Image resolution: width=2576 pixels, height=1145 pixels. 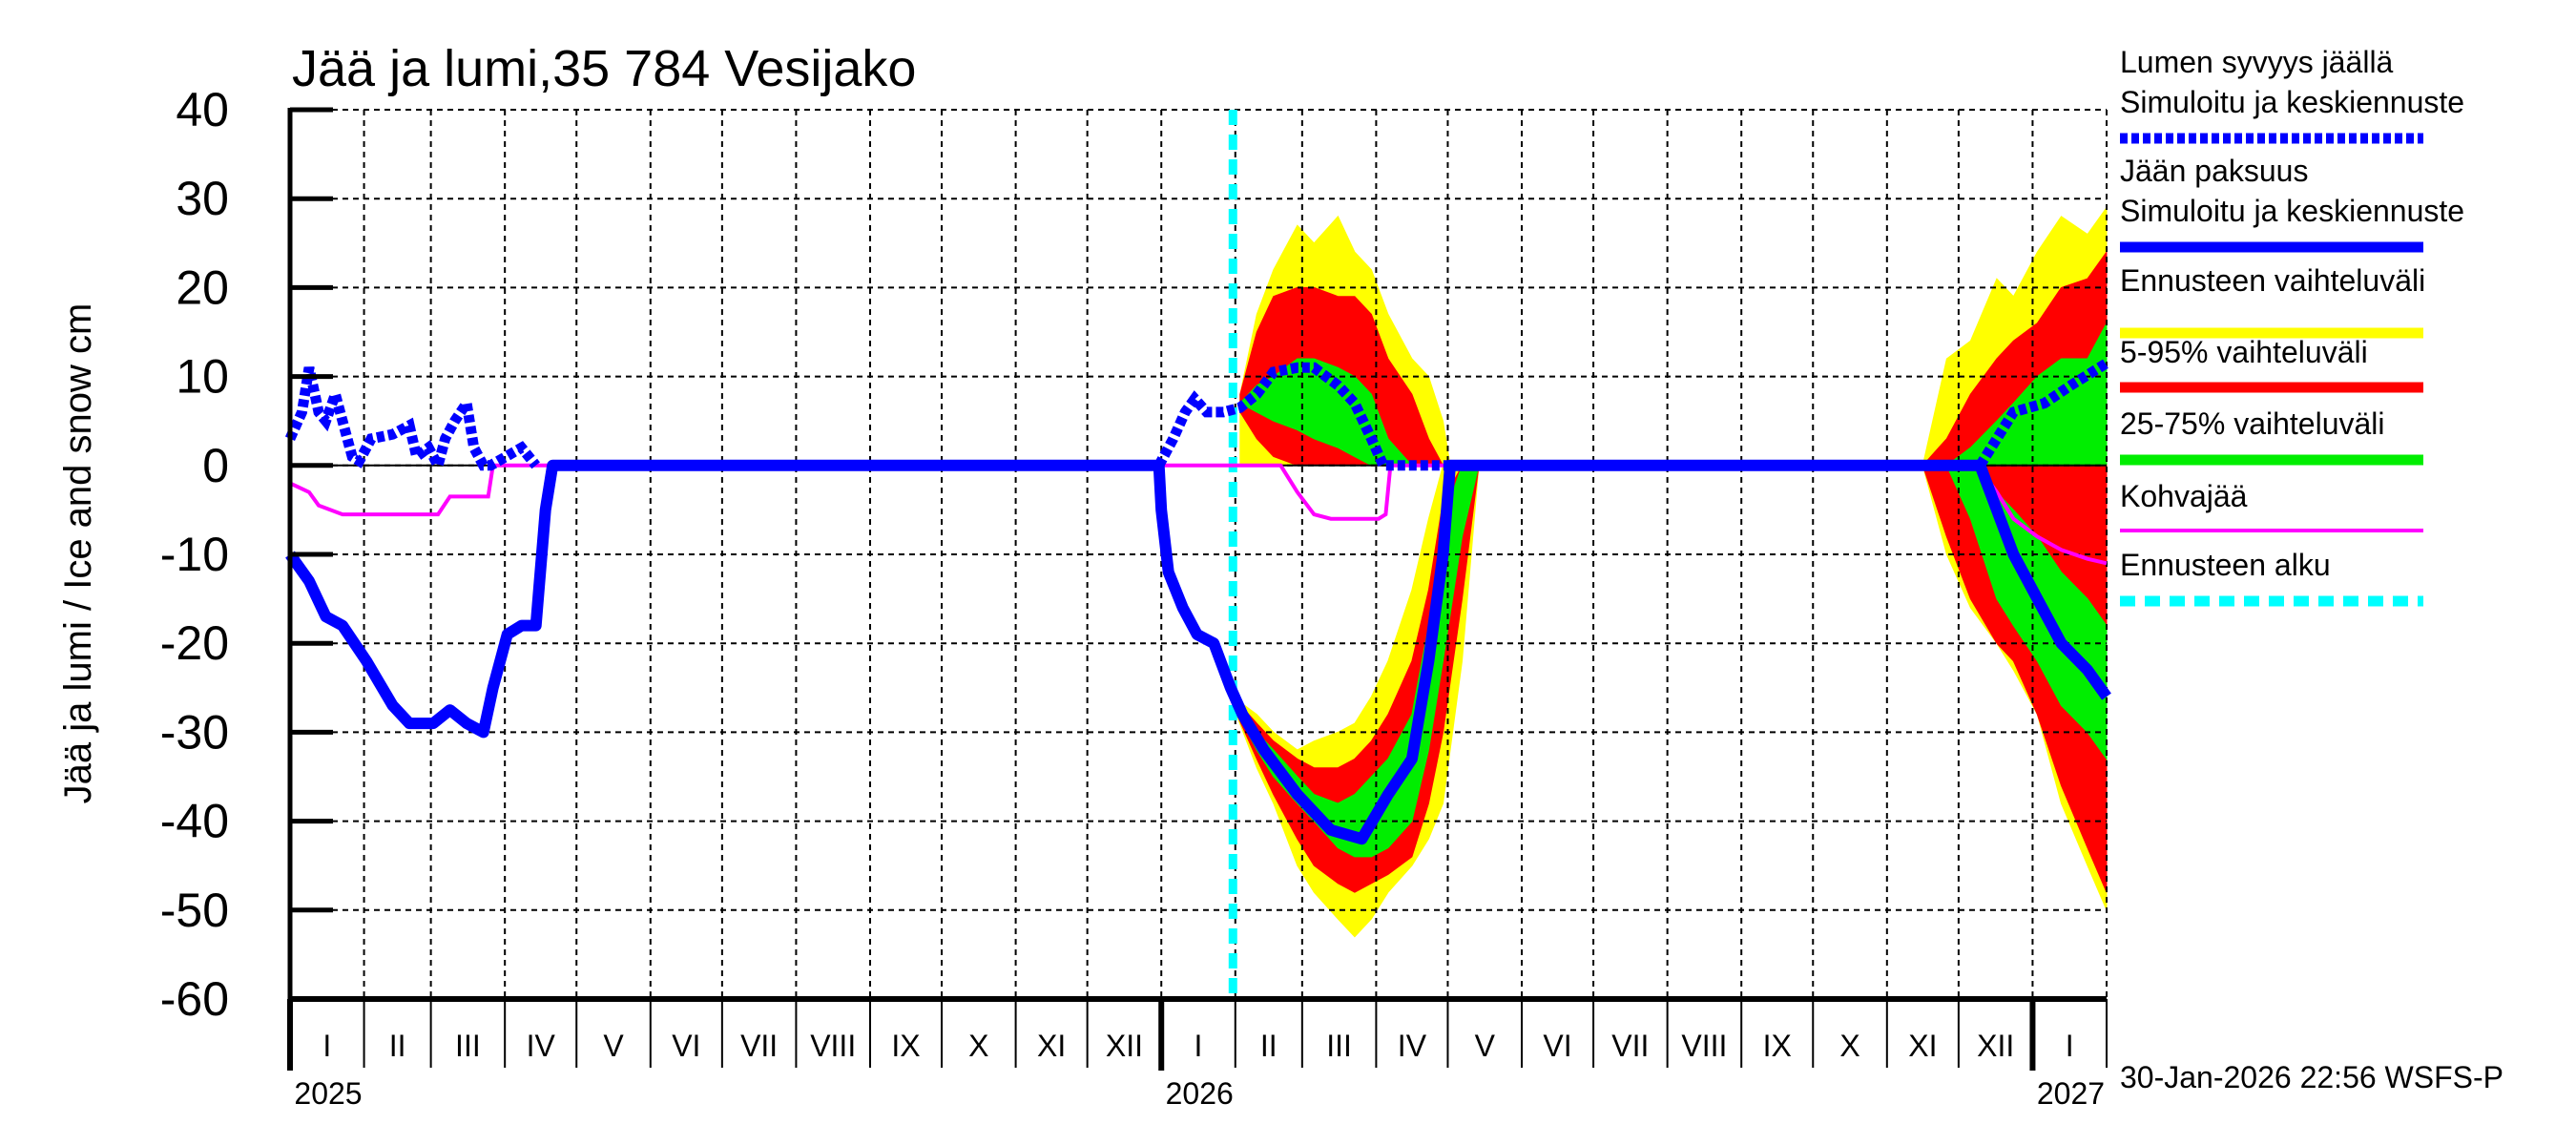 I want to click on y-tick-label: 0, so click(x=215, y=465).